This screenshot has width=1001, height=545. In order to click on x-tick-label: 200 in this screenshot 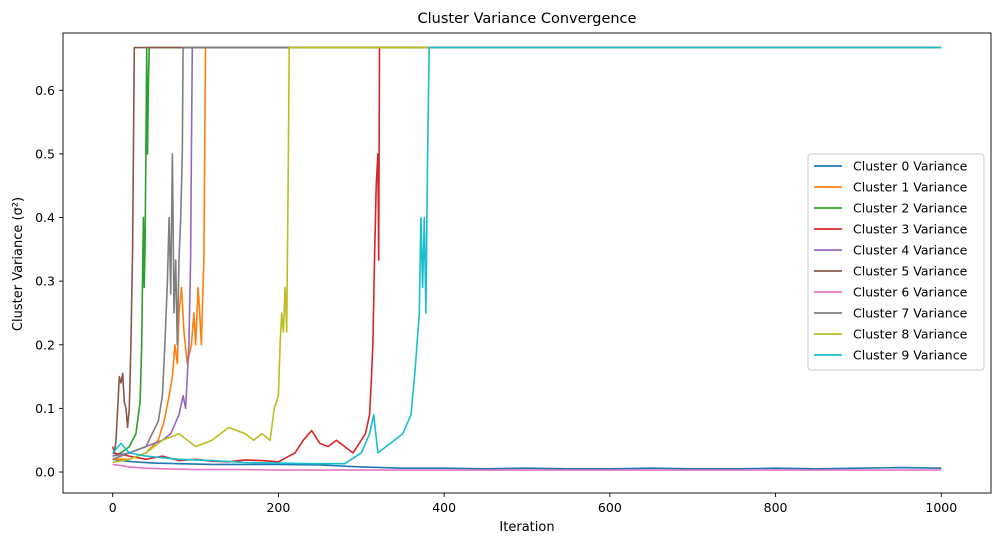, I will do `click(278, 507)`.